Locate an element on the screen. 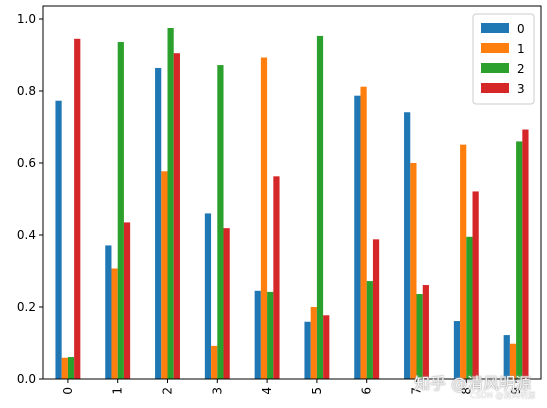 This screenshot has height=408, width=547. watermark-sub: CSDN @清风明源 is located at coordinates (503, 395).